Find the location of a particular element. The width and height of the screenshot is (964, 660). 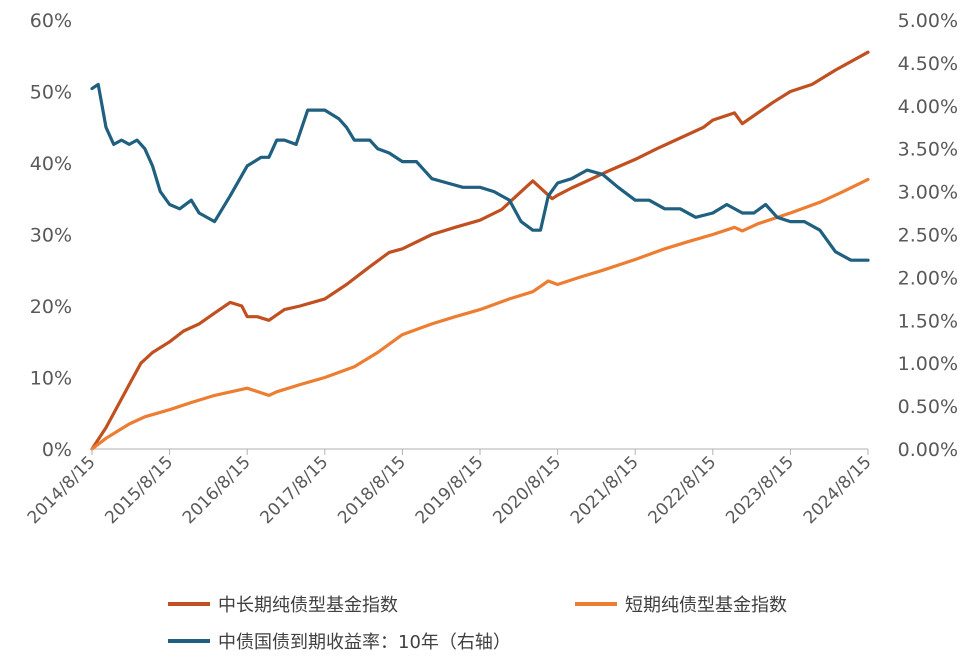

right-tick-label: 3.00% is located at coordinates (928, 193).